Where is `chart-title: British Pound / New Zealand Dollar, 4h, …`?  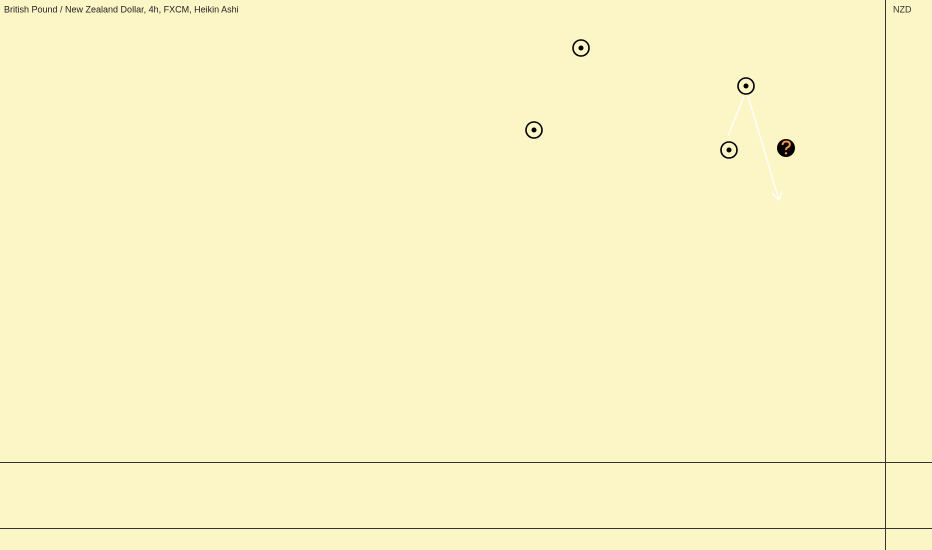
chart-title: British Pound / New Zealand Dollar, 4h, … is located at coordinates (121, 9).